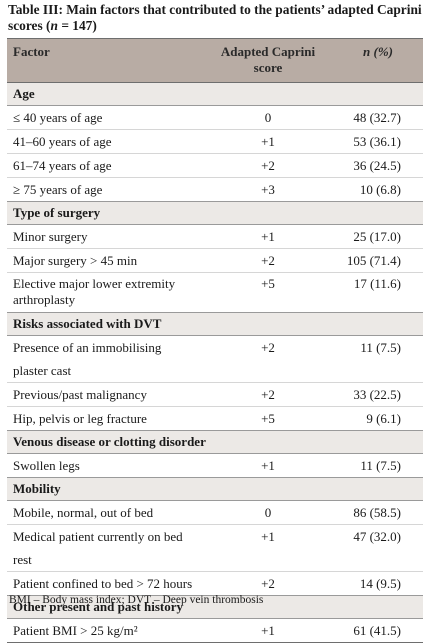 The width and height of the screenshot is (430, 643). I want to click on table-row: 61–74 years of age +2 36 (24.5), so click(215, 165).